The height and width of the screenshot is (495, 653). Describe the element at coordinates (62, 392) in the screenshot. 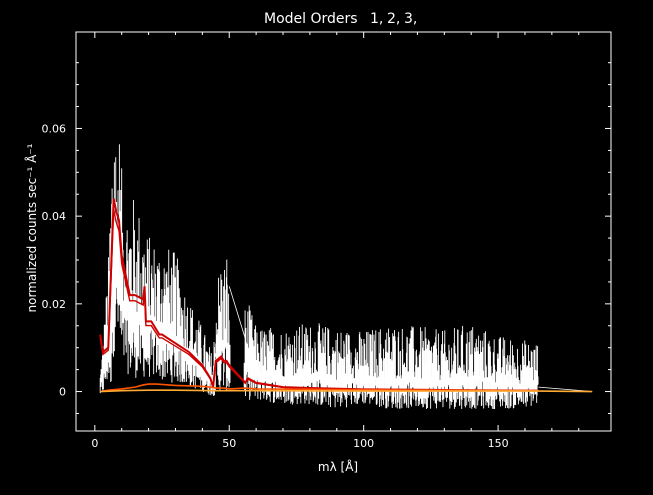

I see `y-tick-label: 0` at that location.